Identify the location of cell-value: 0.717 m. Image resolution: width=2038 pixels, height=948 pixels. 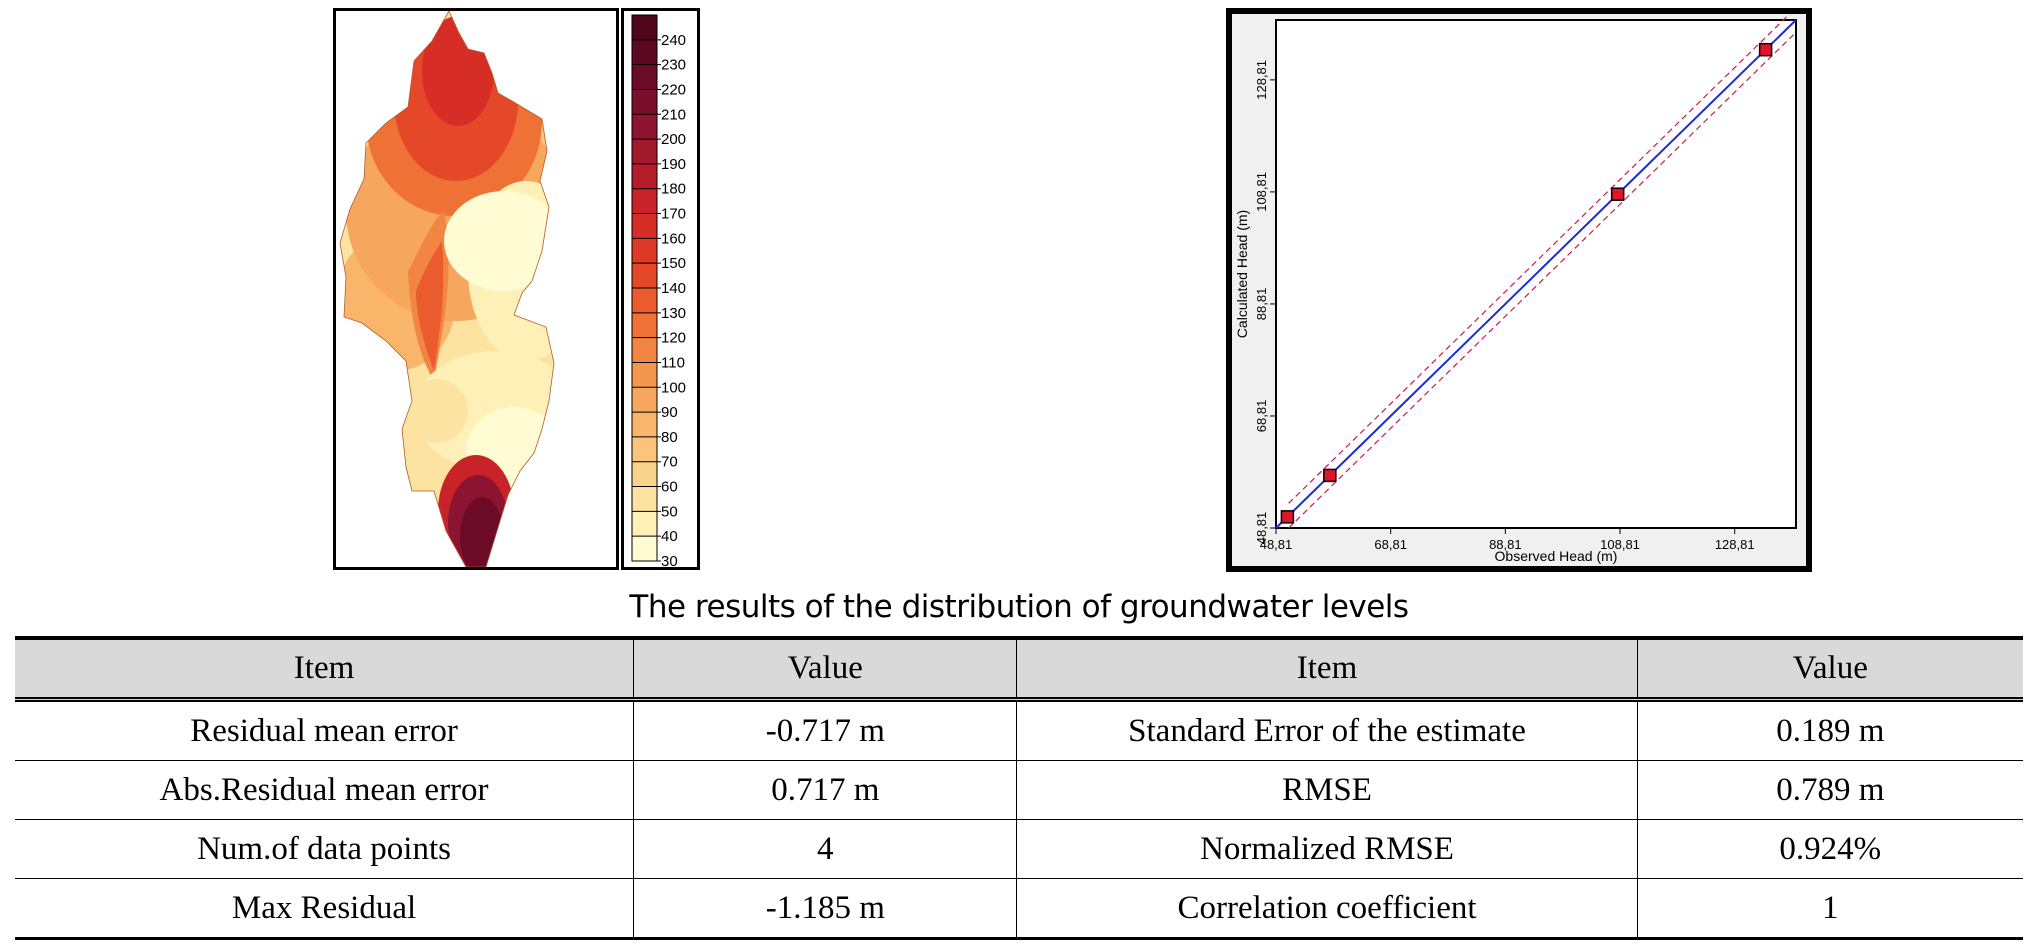
(825, 790).